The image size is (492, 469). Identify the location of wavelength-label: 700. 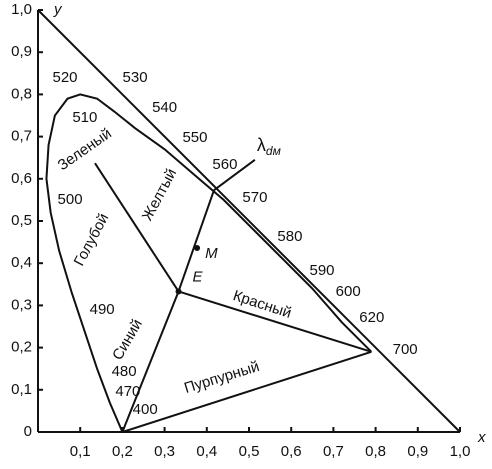
(405, 349).